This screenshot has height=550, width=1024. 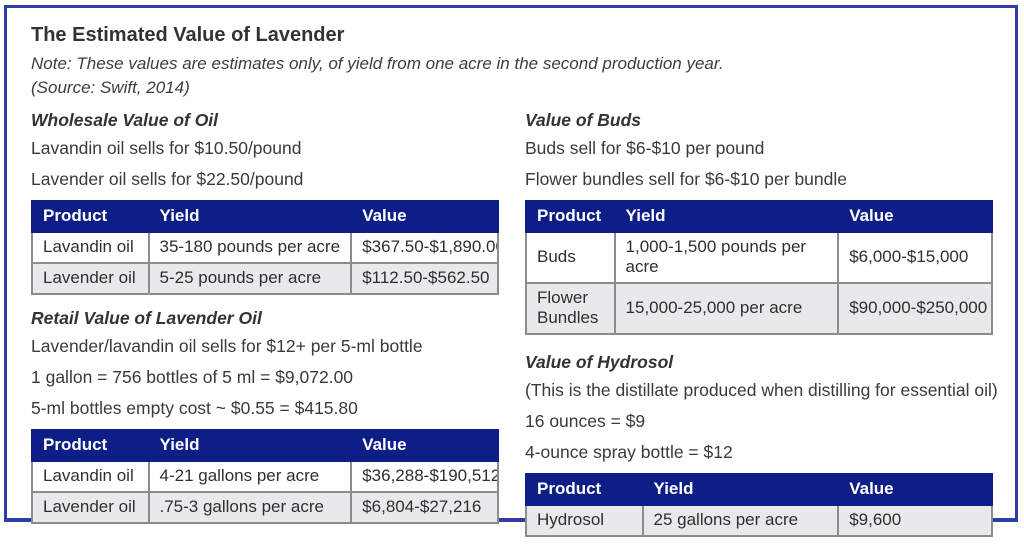 I want to click on table-row: Hydrosol 25 gallons per acre $9,600, so click(x=759, y=520).